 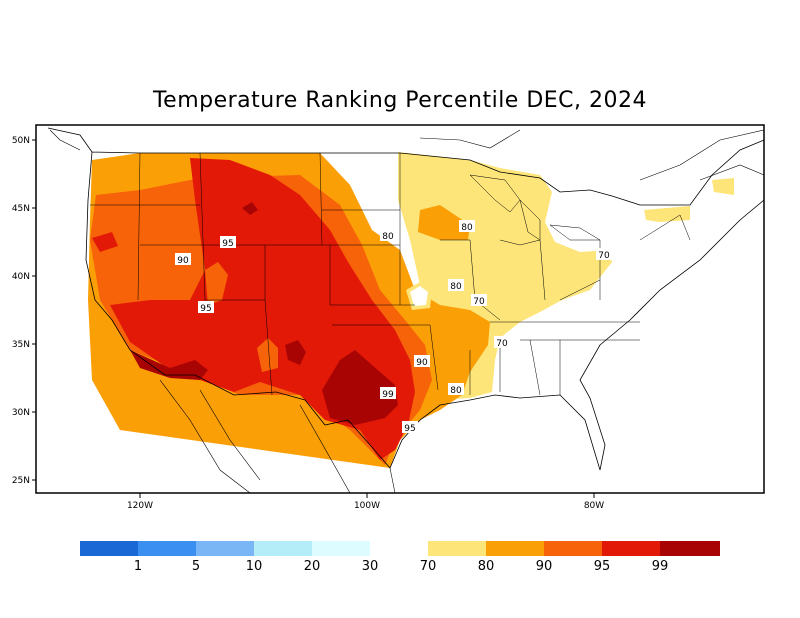 I want to click on map-title: Temperature Ranking Percentile DEC, 2024, so click(x=400, y=100).